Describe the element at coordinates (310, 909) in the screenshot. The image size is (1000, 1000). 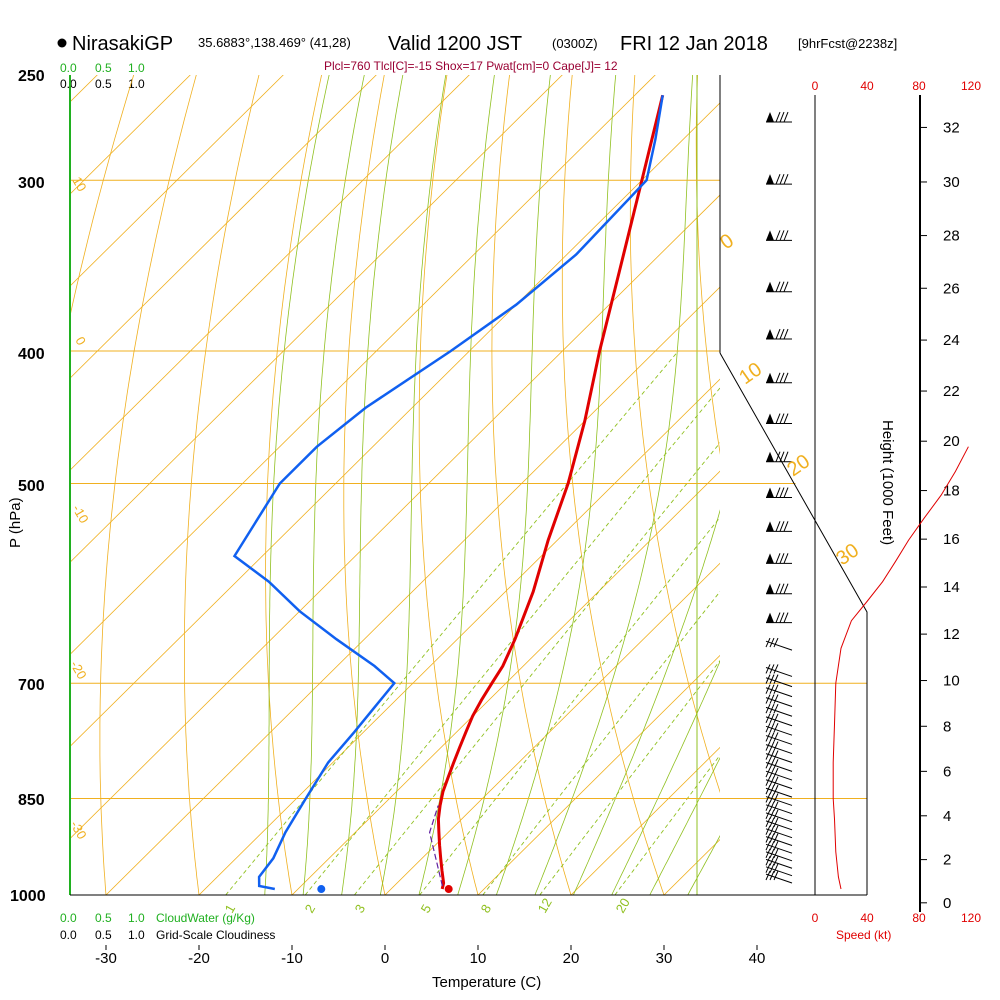
I see `mixing-ratio-label: 2` at that location.